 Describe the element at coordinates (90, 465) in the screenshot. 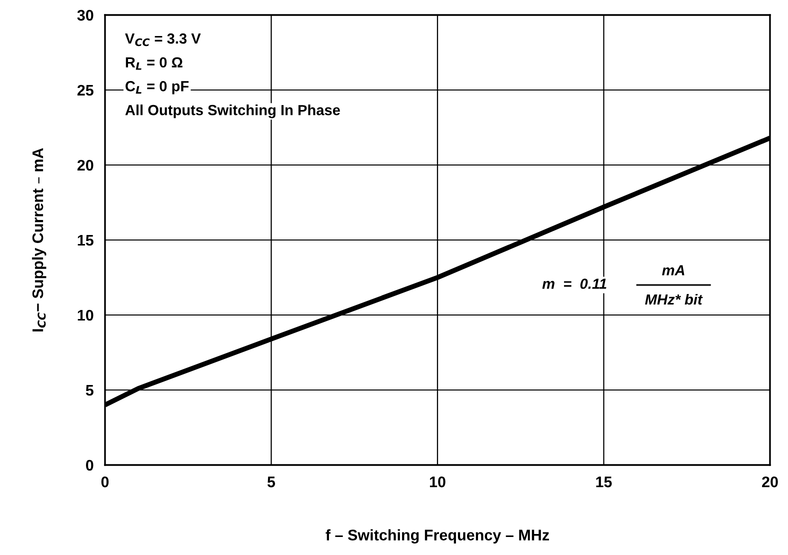

I see `y-tick-label: 0` at that location.